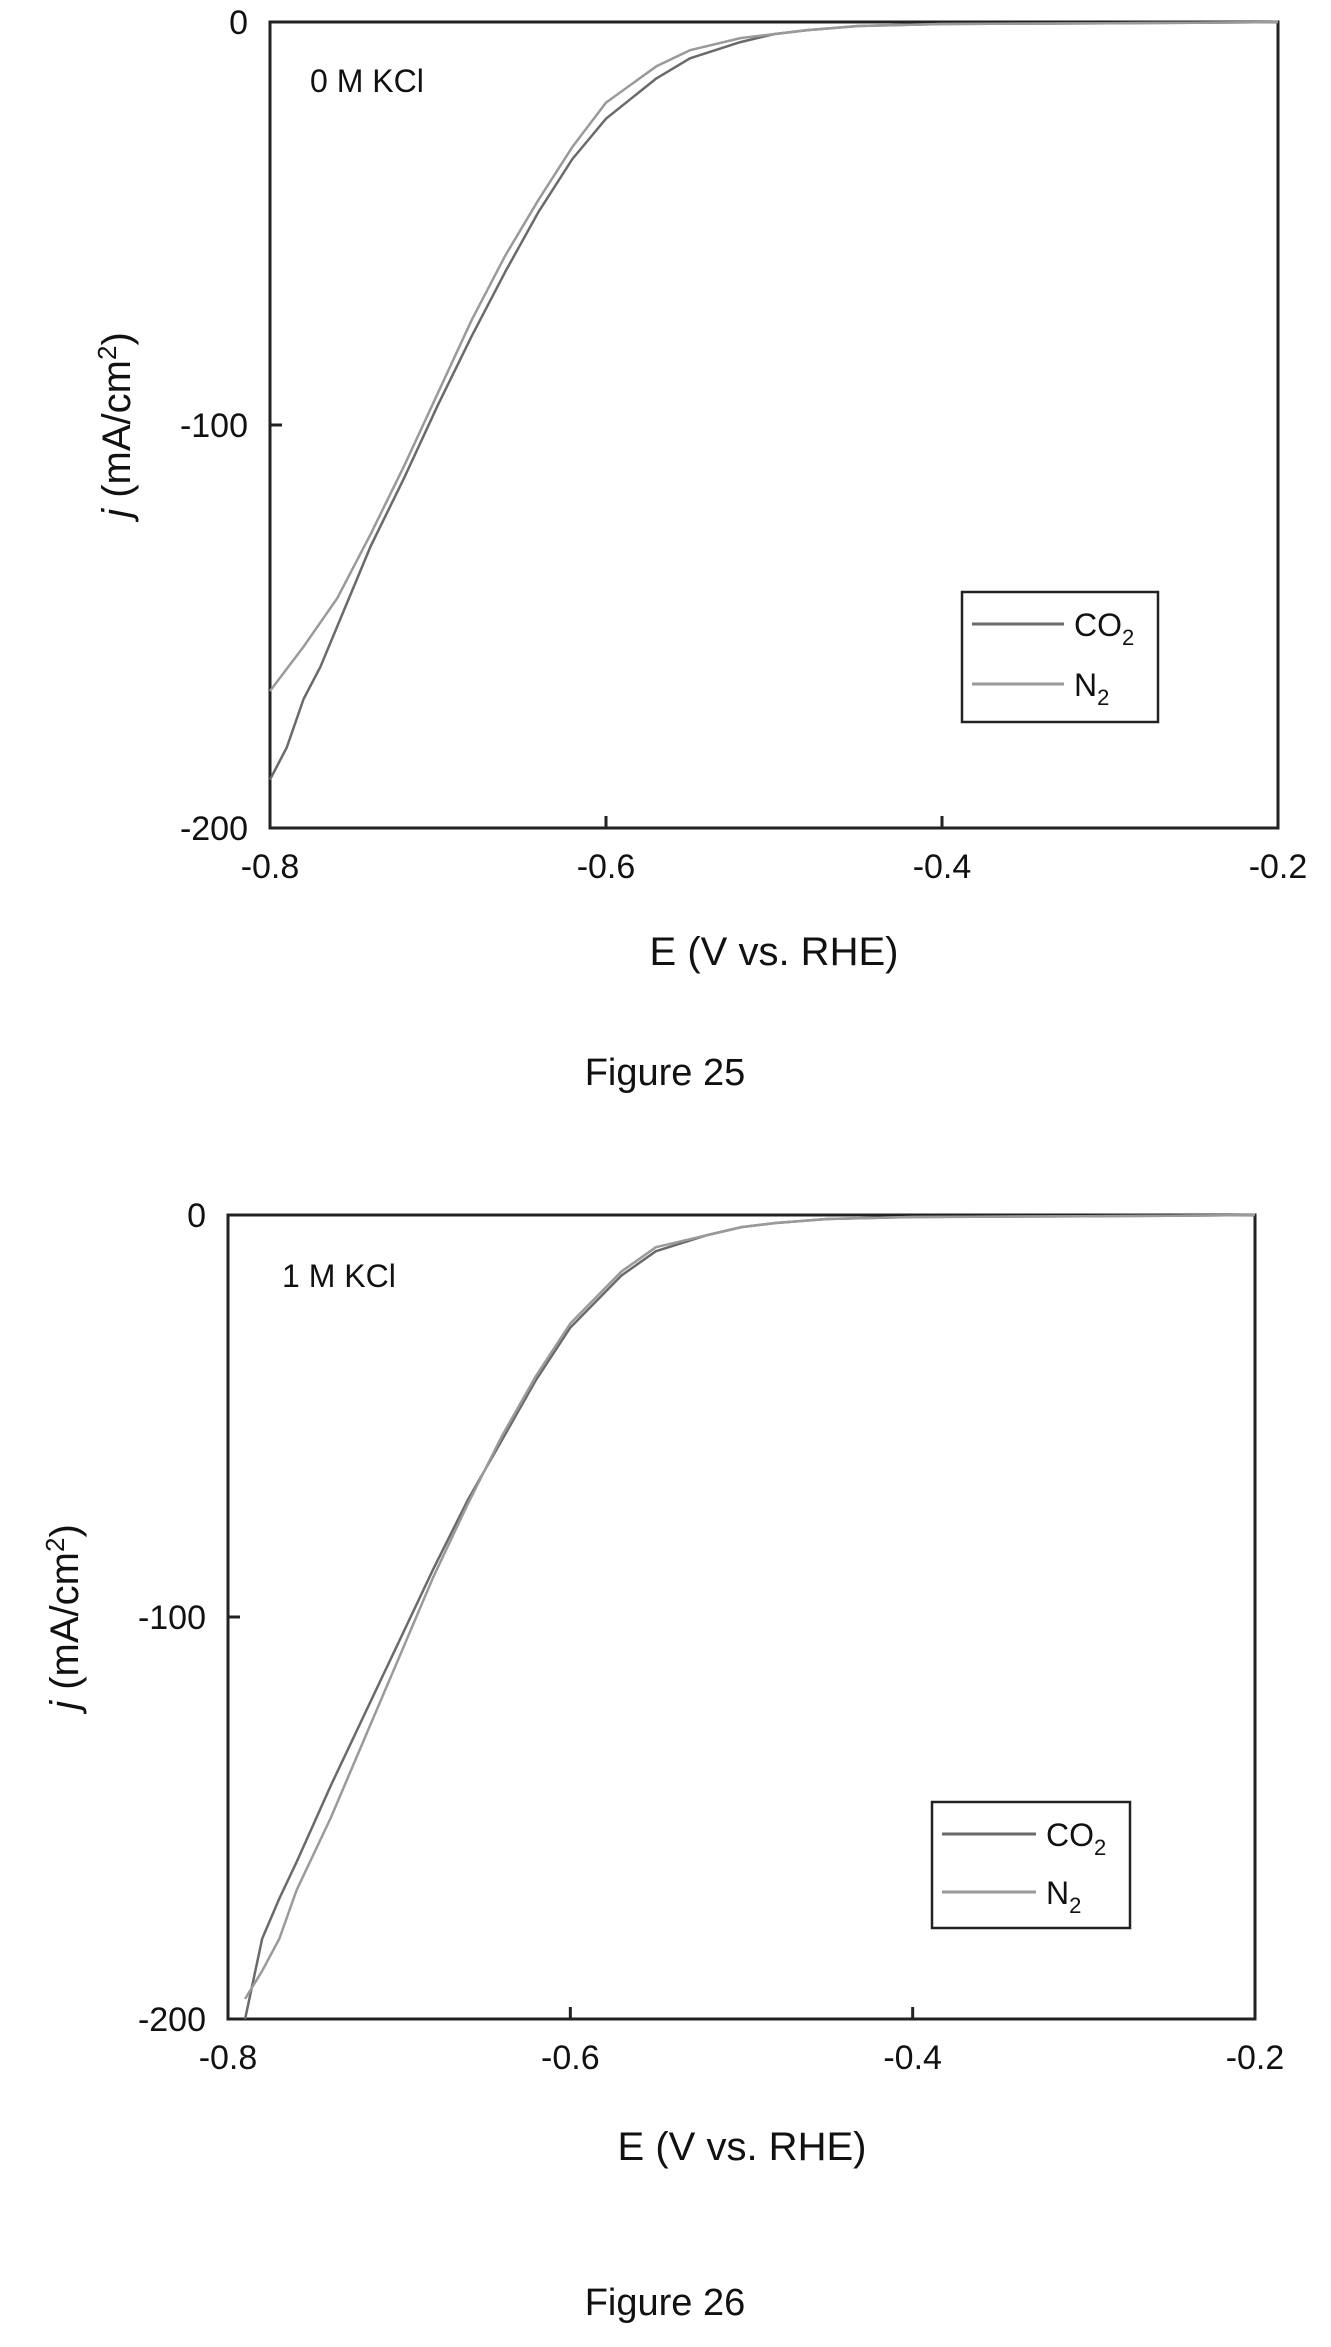 The image size is (1331, 2347). What do you see at coordinates (665, 2303) in the screenshot?
I see `figure-caption: Figure 26` at bounding box center [665, 2303].